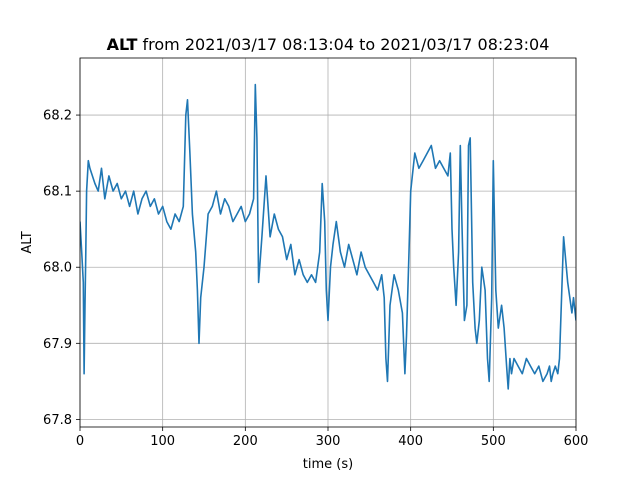 This screenshot has width=640, height=480. Describe the element at coordinates (122, 44) in the screenshot. I see `chart-title-bold: ALT` at that location.